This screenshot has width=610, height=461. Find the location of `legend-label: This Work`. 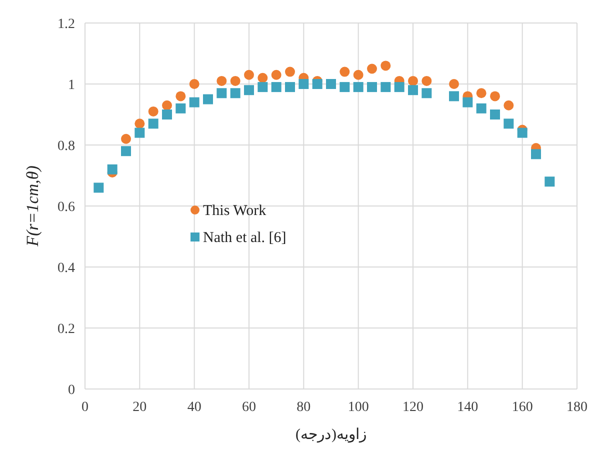

legend-label: This Work is located at coordinates (235, 211).